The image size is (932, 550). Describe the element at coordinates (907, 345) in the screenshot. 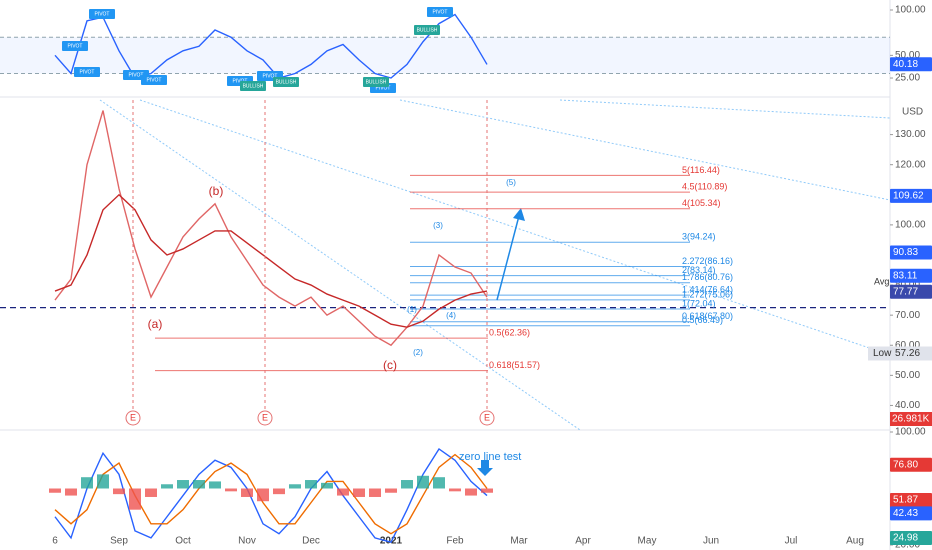

I see `y-tick-label: 60.00` at that location.